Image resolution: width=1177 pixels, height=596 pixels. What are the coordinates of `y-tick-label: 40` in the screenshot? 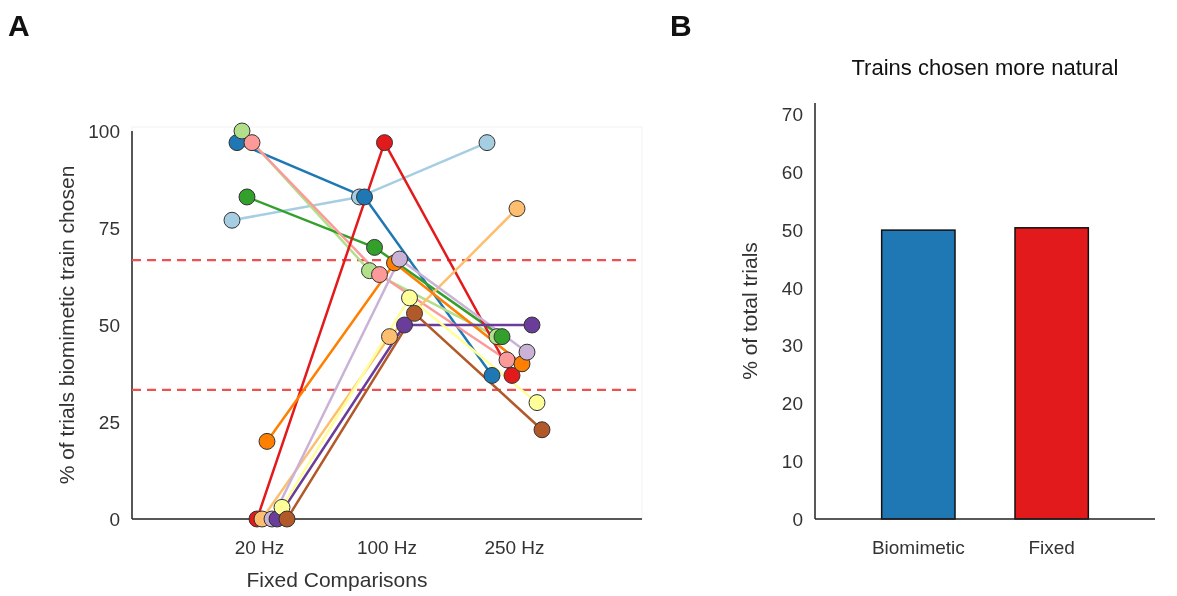 It's located at (792, 288).